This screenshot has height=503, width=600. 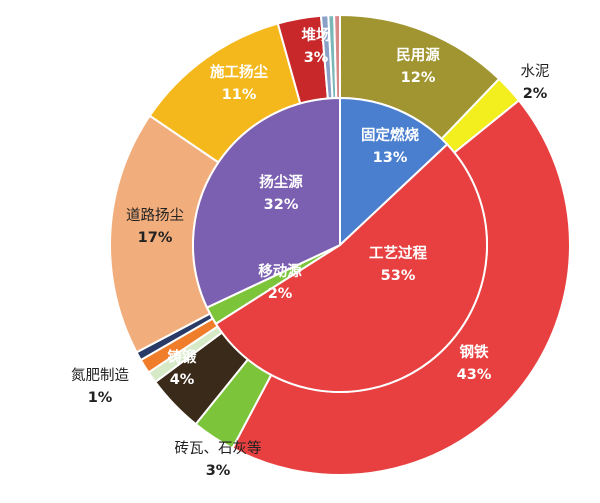 I want to click on outer-label-pct-8: 17%, so click(x=155, y=238).